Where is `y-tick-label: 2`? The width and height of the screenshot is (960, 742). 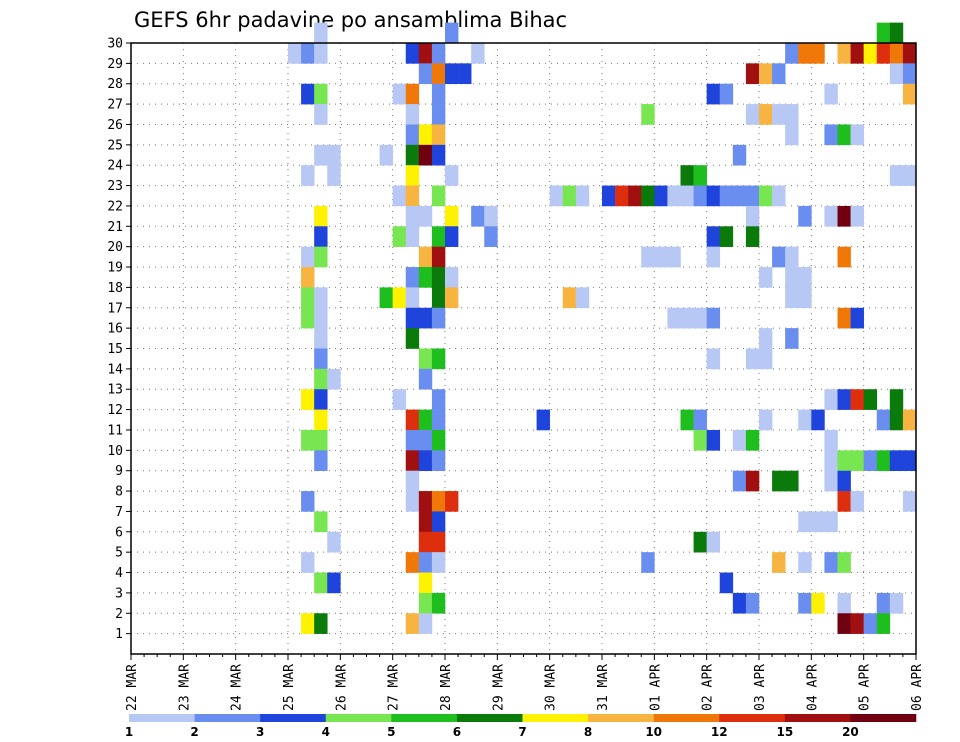 y-tick-label: 2 is located at coordinates (119, 614).